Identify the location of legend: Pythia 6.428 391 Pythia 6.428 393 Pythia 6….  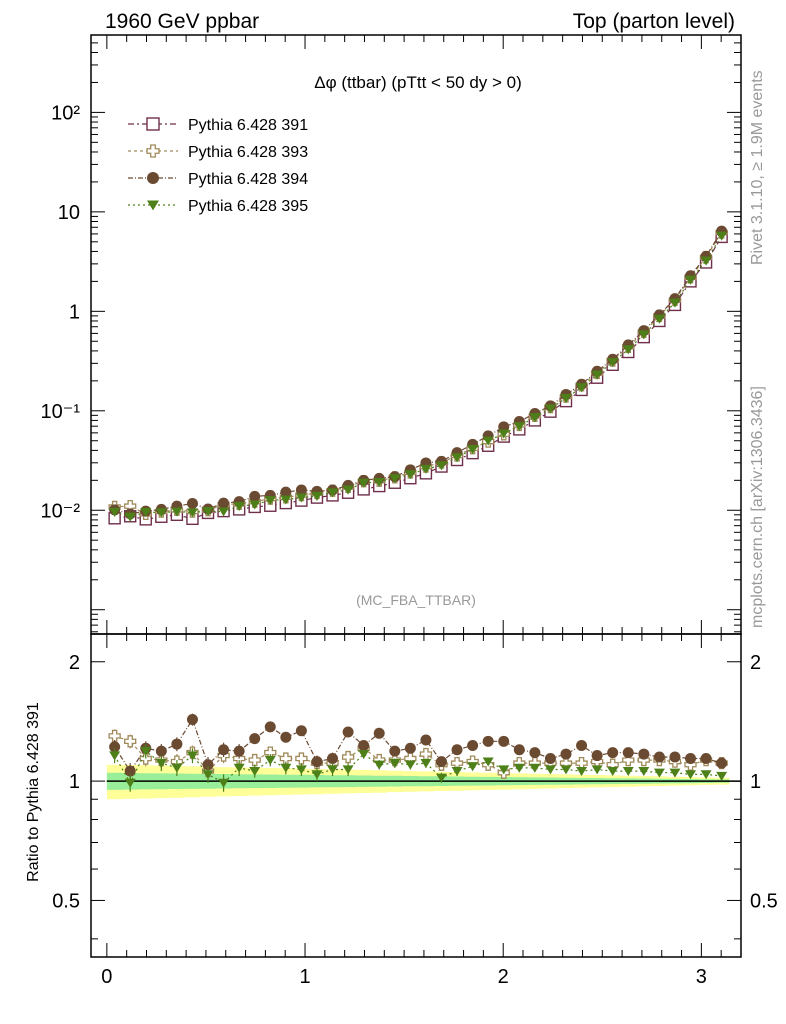
(218, 166).